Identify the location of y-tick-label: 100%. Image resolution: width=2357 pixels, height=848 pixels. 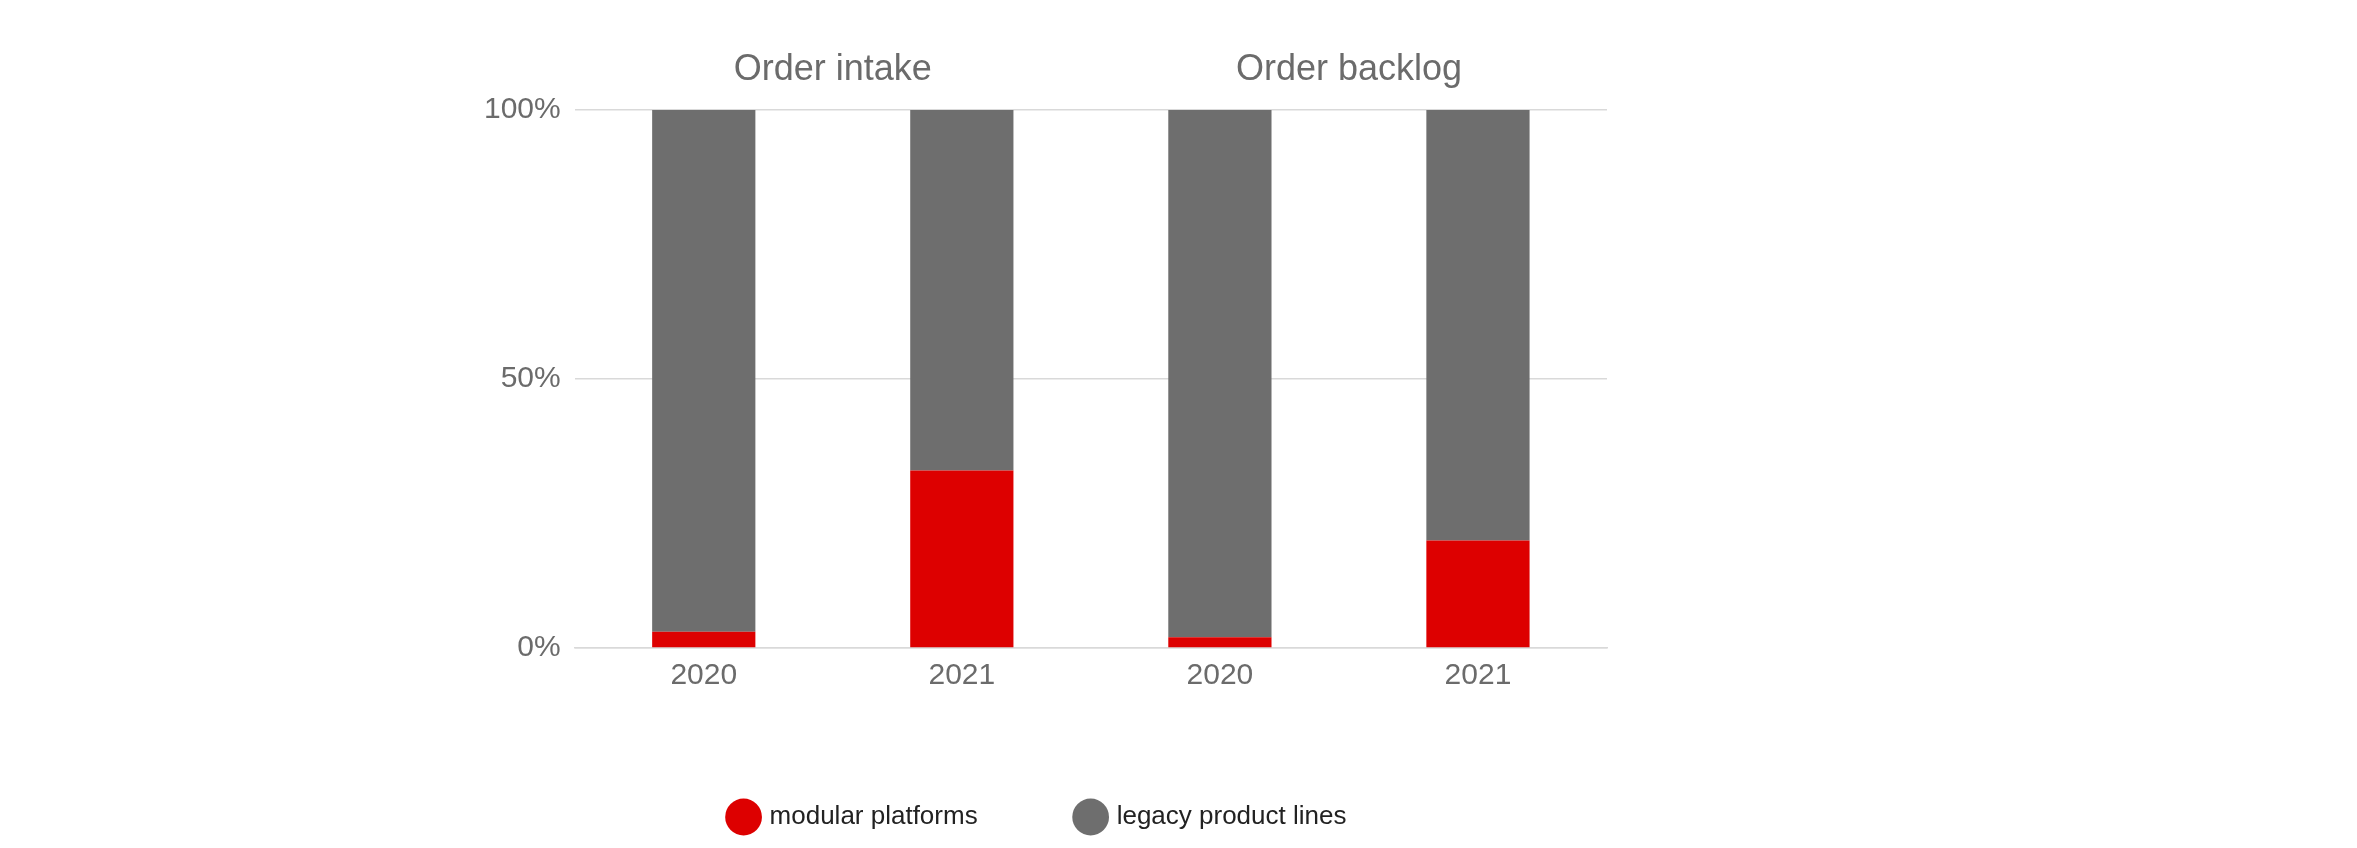
(522, 108).